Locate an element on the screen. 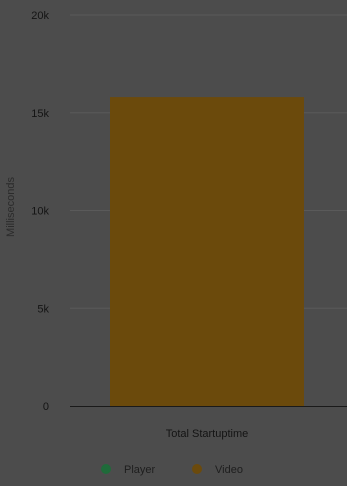 The height and width of the screenshot is (486, 347). y-axis-ticks: 0 5k 10k 15k 20k is located at coordinates (40, 211).